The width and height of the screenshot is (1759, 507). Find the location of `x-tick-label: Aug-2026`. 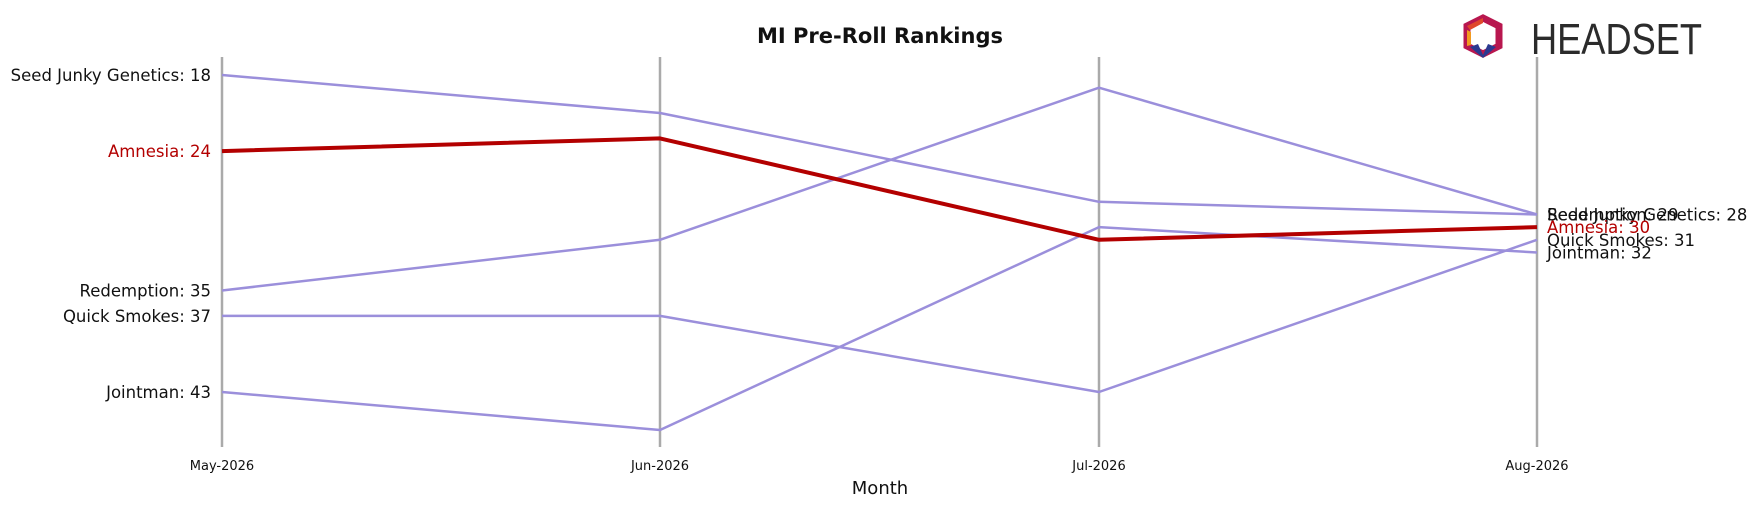

x-tick-label: Aug-2026 is located at coordinates (1536, 466).